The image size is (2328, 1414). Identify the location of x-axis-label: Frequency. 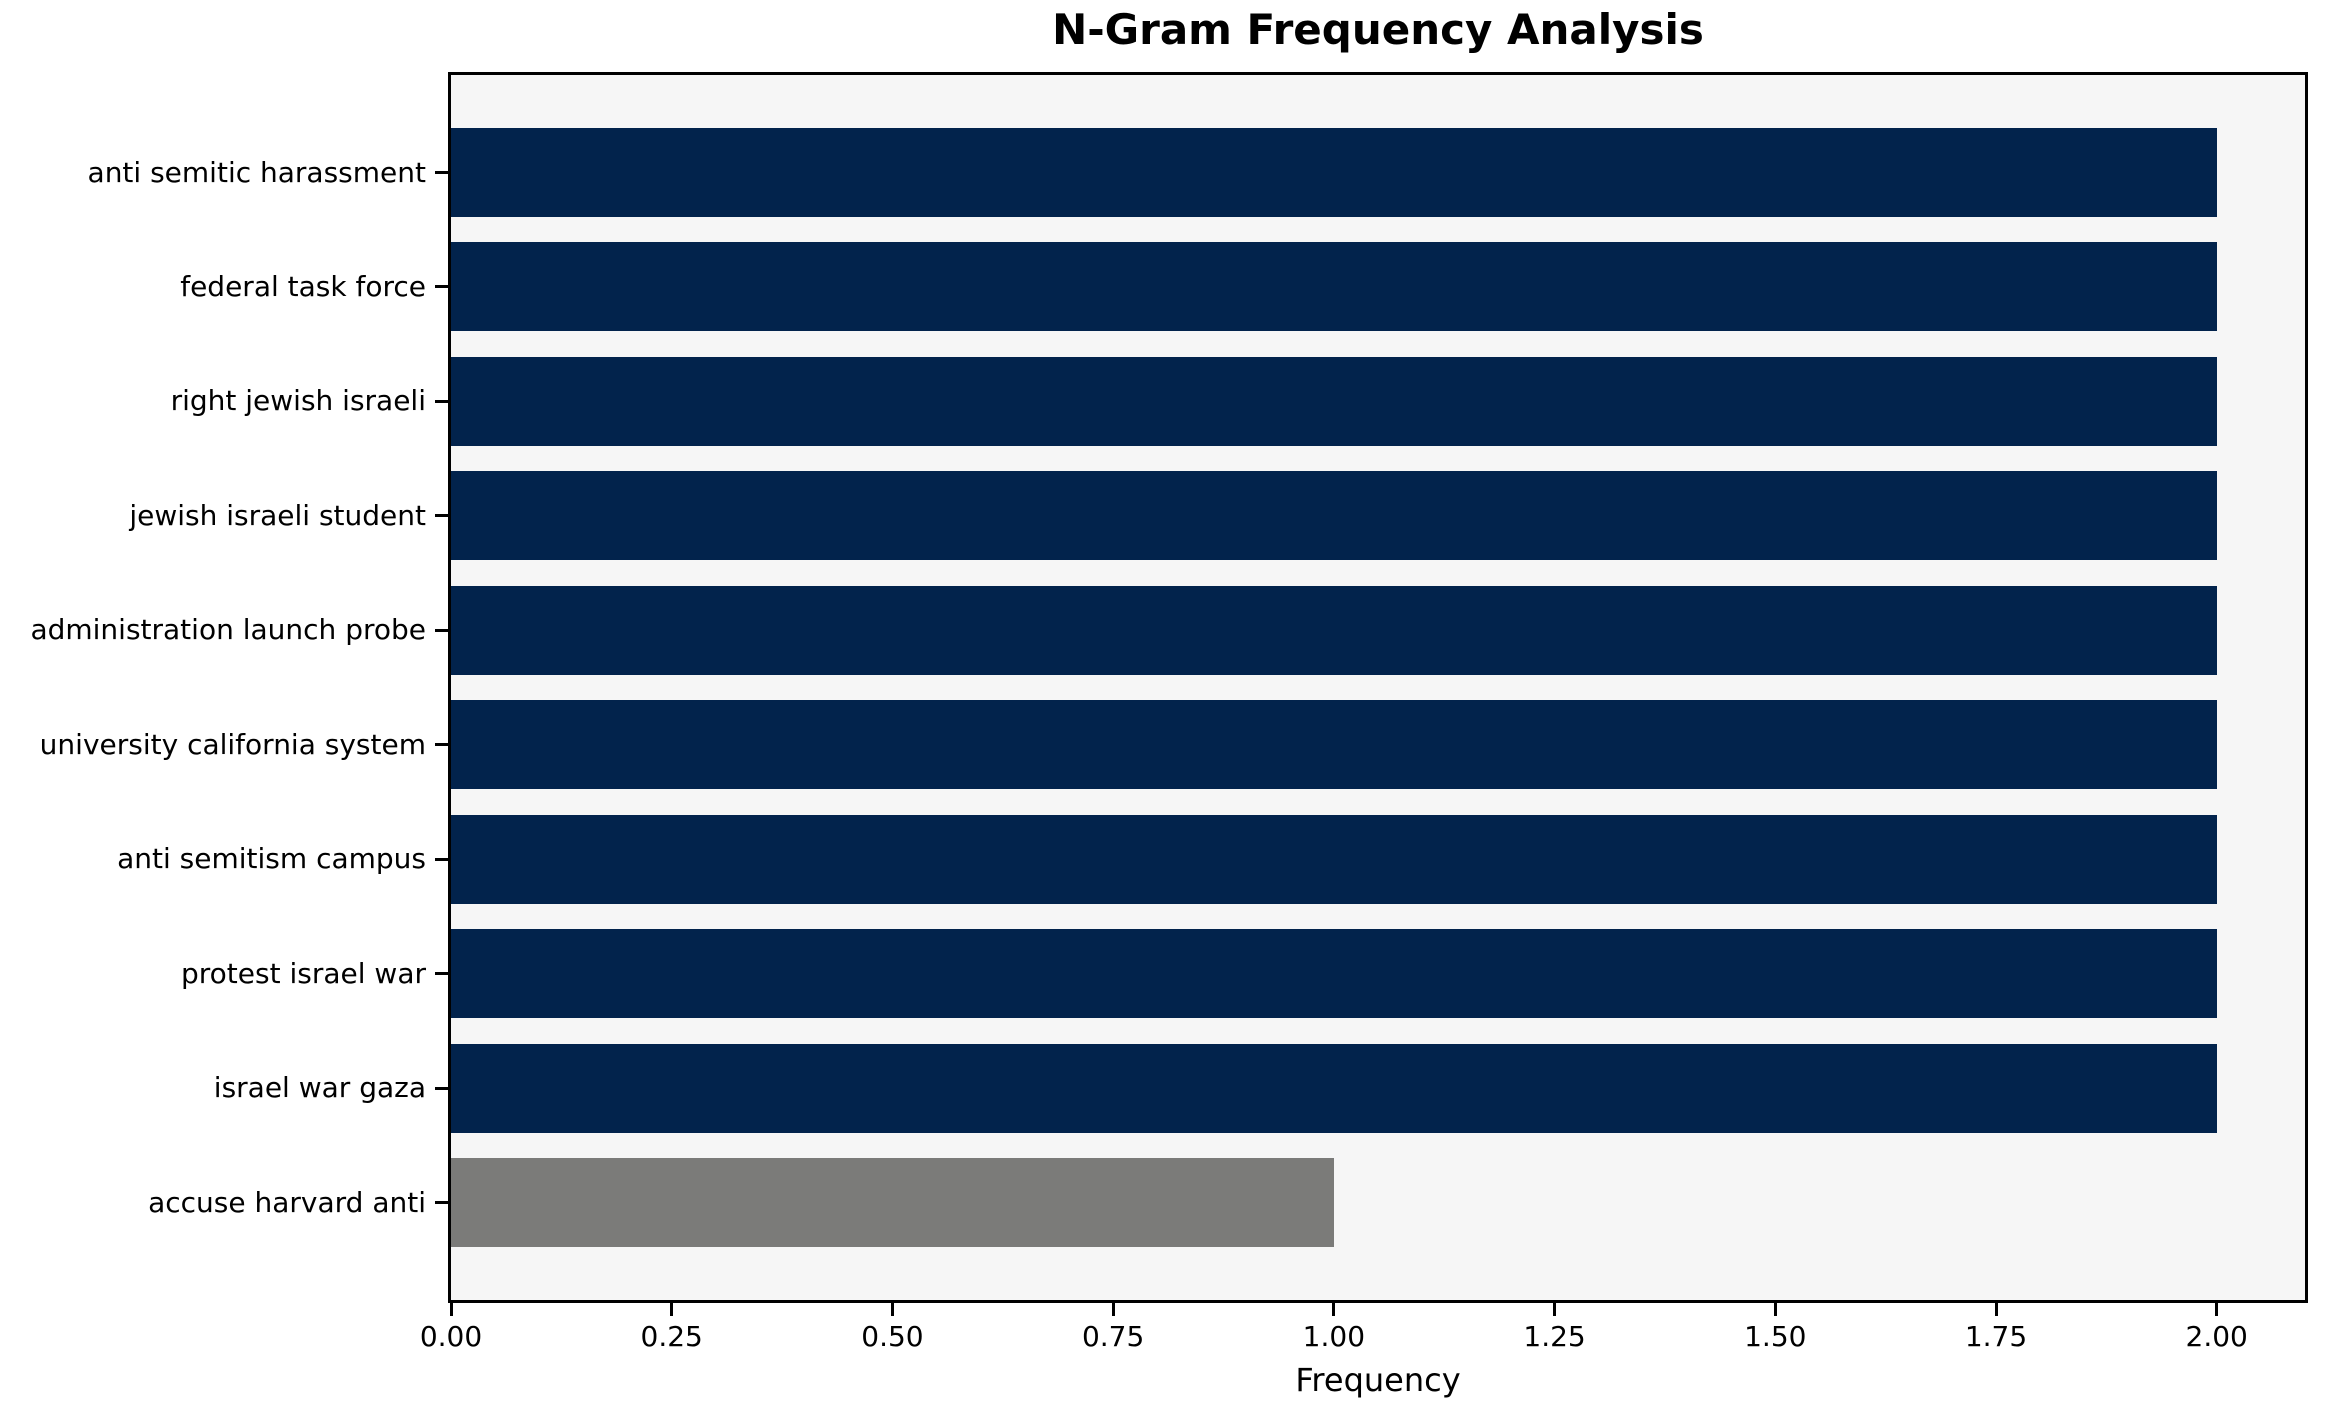
(1378, 1380).